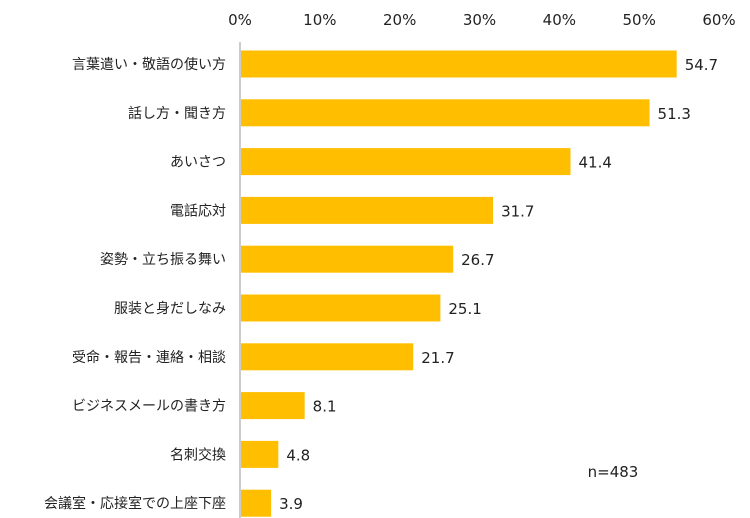 The height and width of the screenshot is (518, 750). What do you see at coordinates (559, 20) in the screenshot?
I see `x-tick-label: 40%` at bounding box center [559, 20].